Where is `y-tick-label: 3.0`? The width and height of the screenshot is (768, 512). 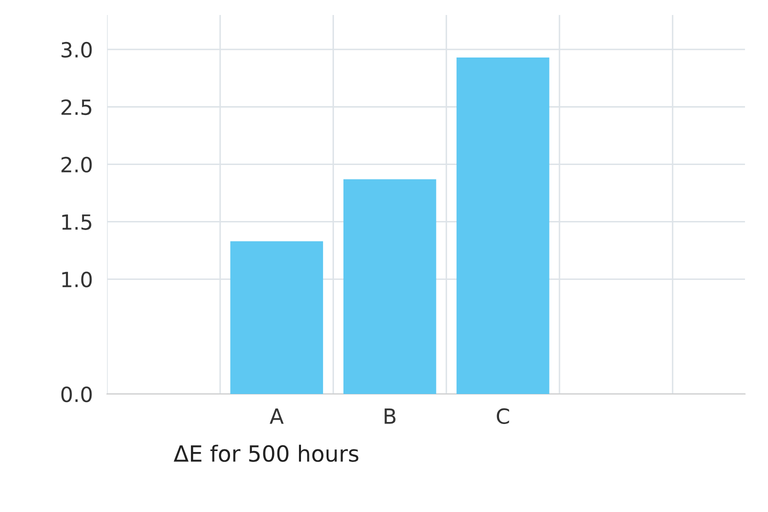
y-tick-label: 3.0 is located at coordinates (77, 50).